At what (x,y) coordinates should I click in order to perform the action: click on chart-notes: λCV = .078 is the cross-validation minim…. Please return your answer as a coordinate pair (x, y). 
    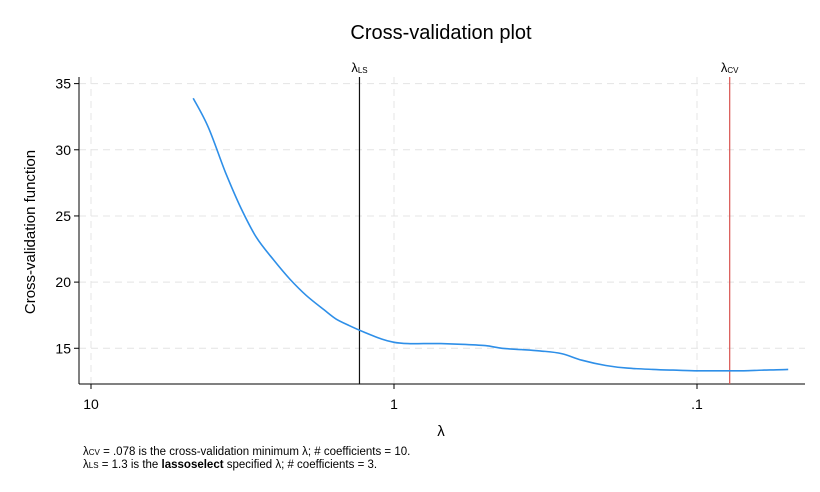
    Looking at the image, I should click on (246, 459).